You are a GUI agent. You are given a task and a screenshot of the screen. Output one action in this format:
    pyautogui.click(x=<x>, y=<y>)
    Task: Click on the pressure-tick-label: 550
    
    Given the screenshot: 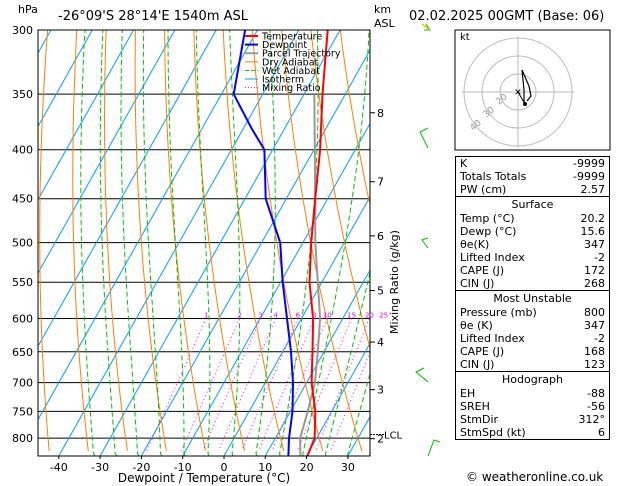 What is the action you would take?
    pyautogui.click(x=22, y=282)
    